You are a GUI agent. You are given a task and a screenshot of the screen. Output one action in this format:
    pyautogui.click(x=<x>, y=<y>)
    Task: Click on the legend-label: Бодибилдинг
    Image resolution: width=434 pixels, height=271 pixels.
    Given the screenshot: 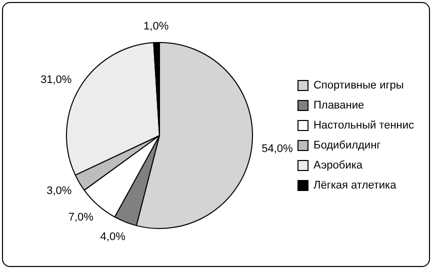 What is the action you would take?
    pyautogui.click(x=347, y=146)
    